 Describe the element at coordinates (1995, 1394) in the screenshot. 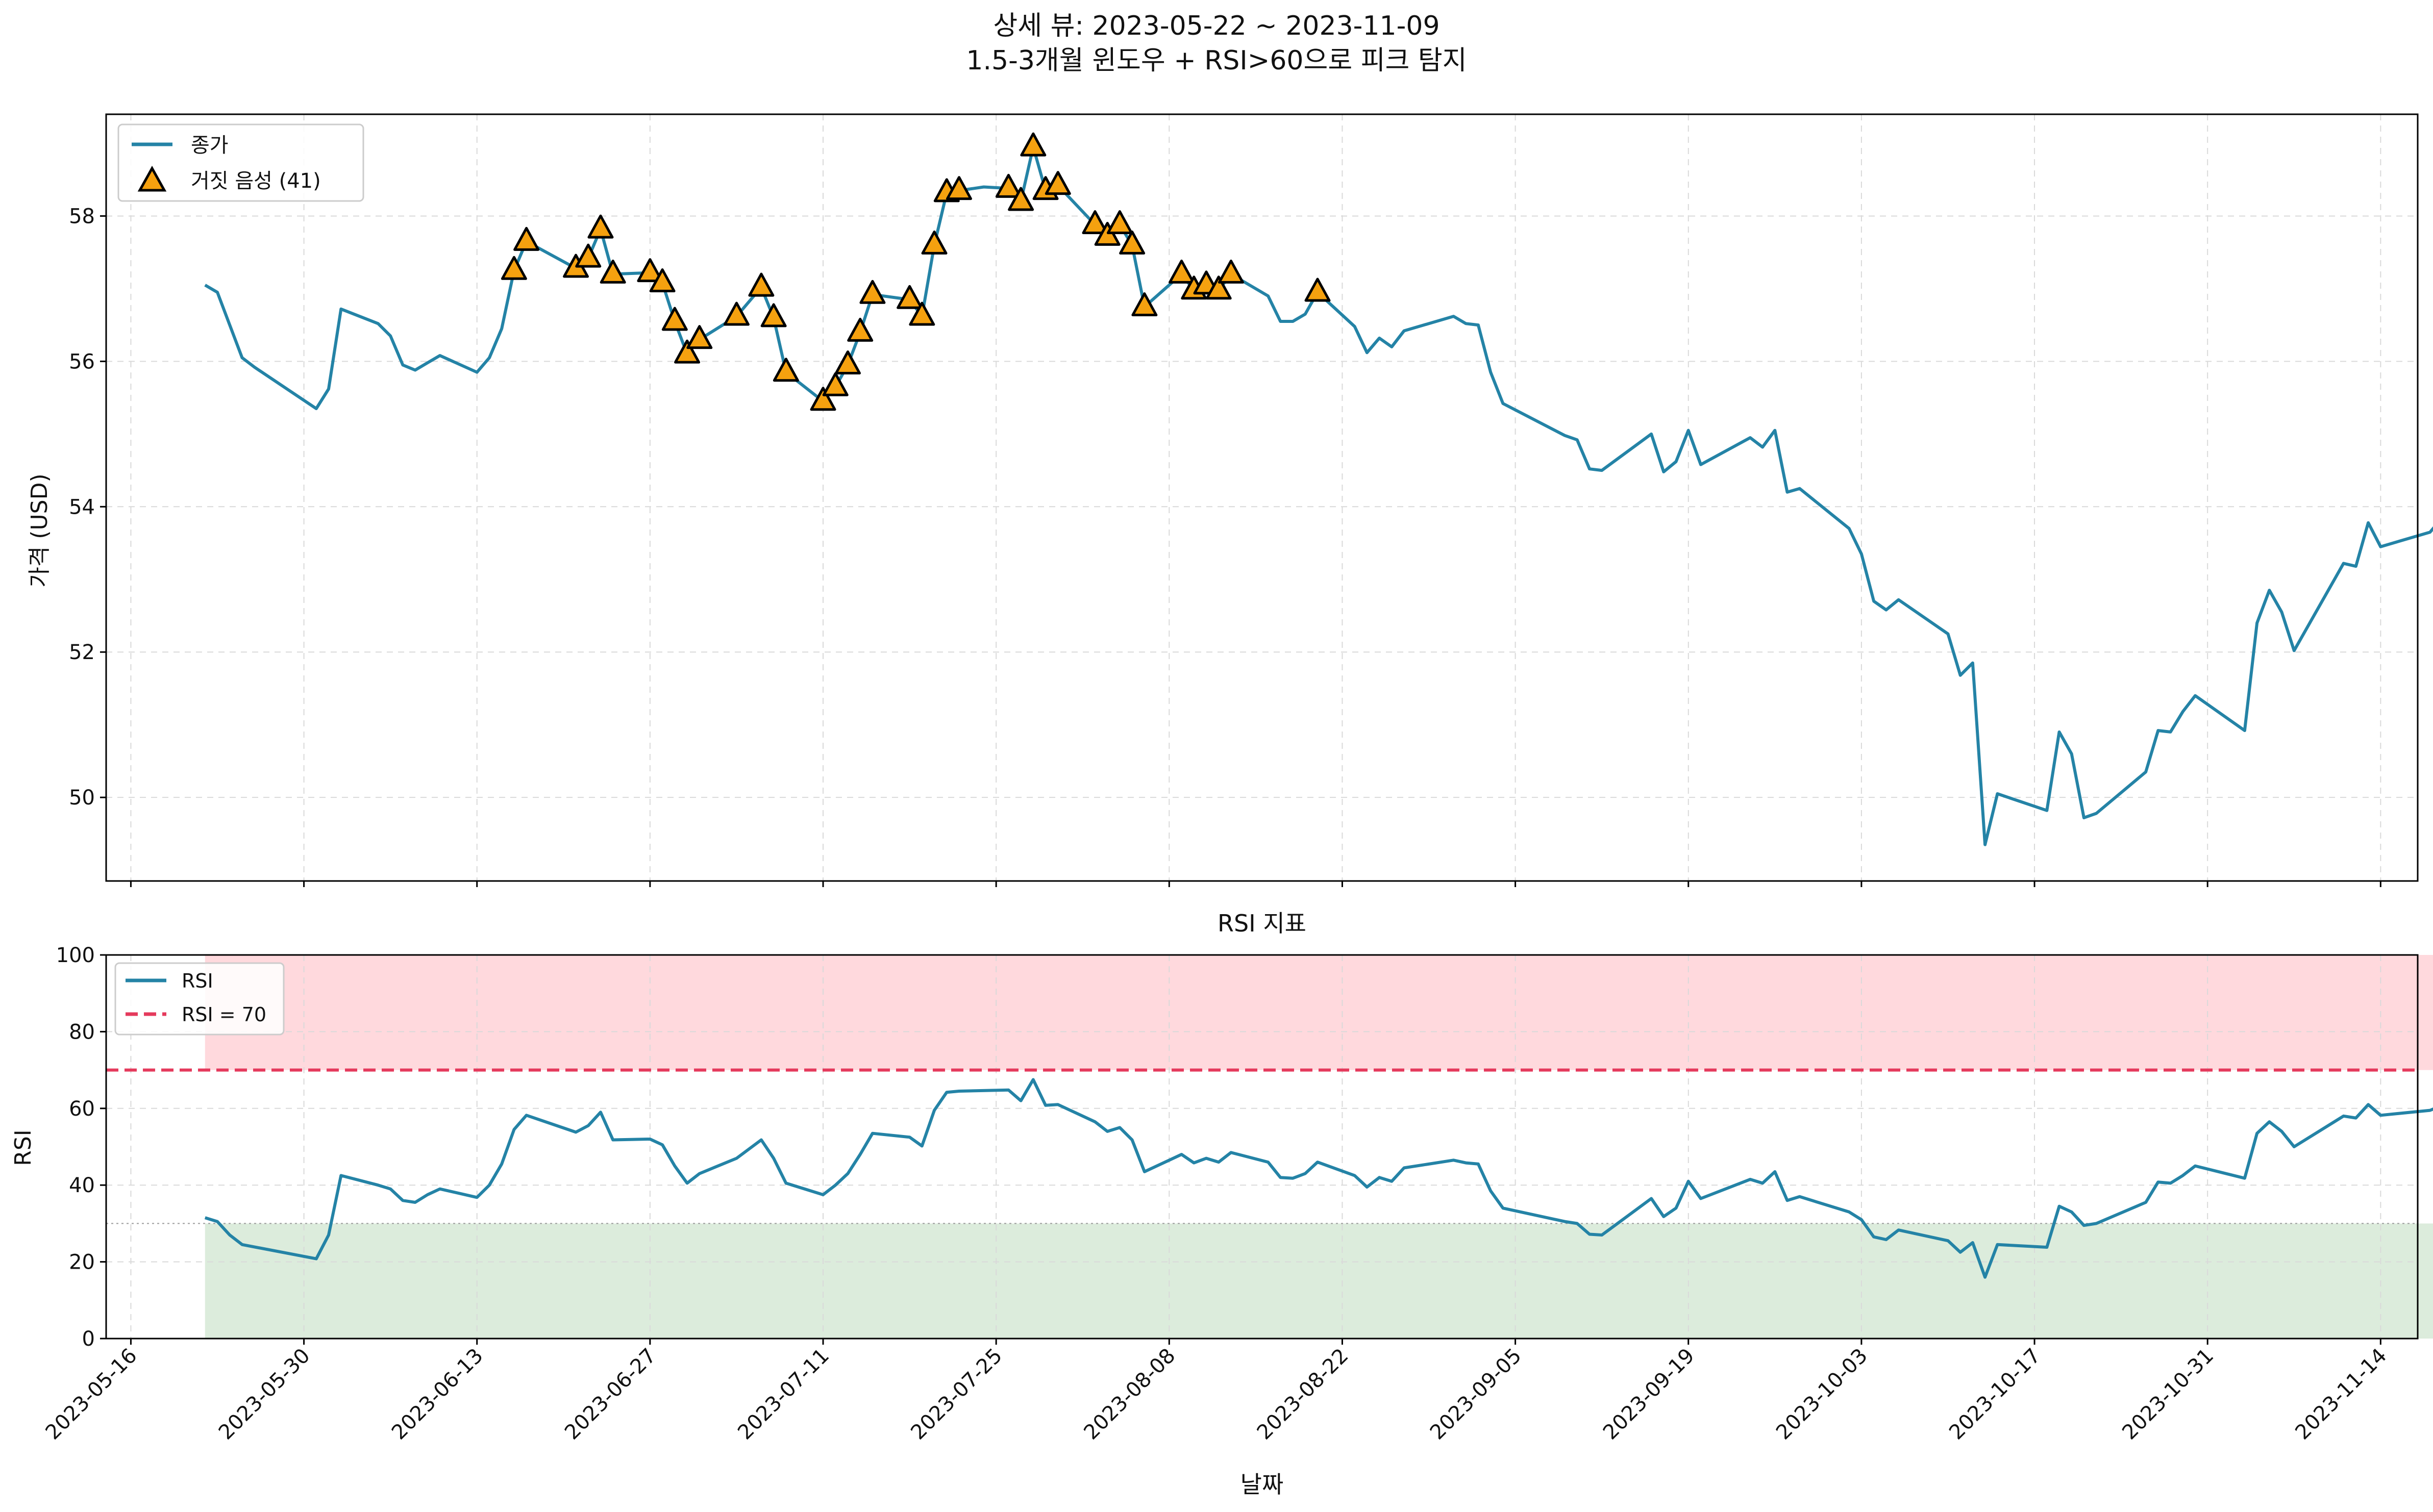

I see `xtick-label-11: 2023-10-17` at that location.